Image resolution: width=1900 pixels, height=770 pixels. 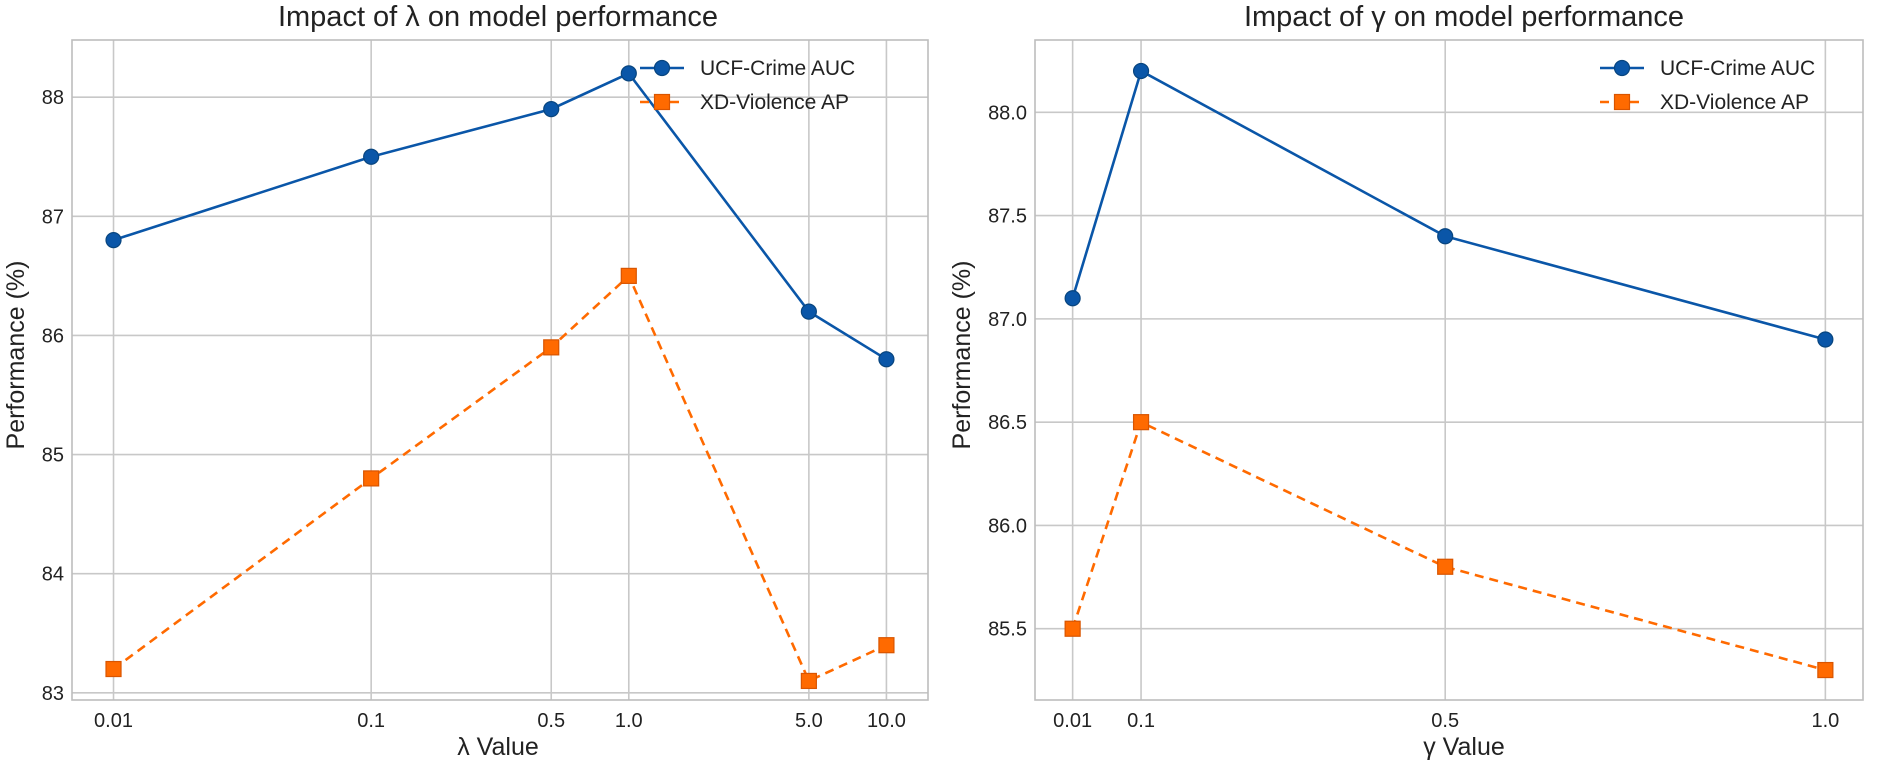 I want to click on lambda-legend: UCF-Crime AUC XD-Violence AP, so click(x=747, y=85).